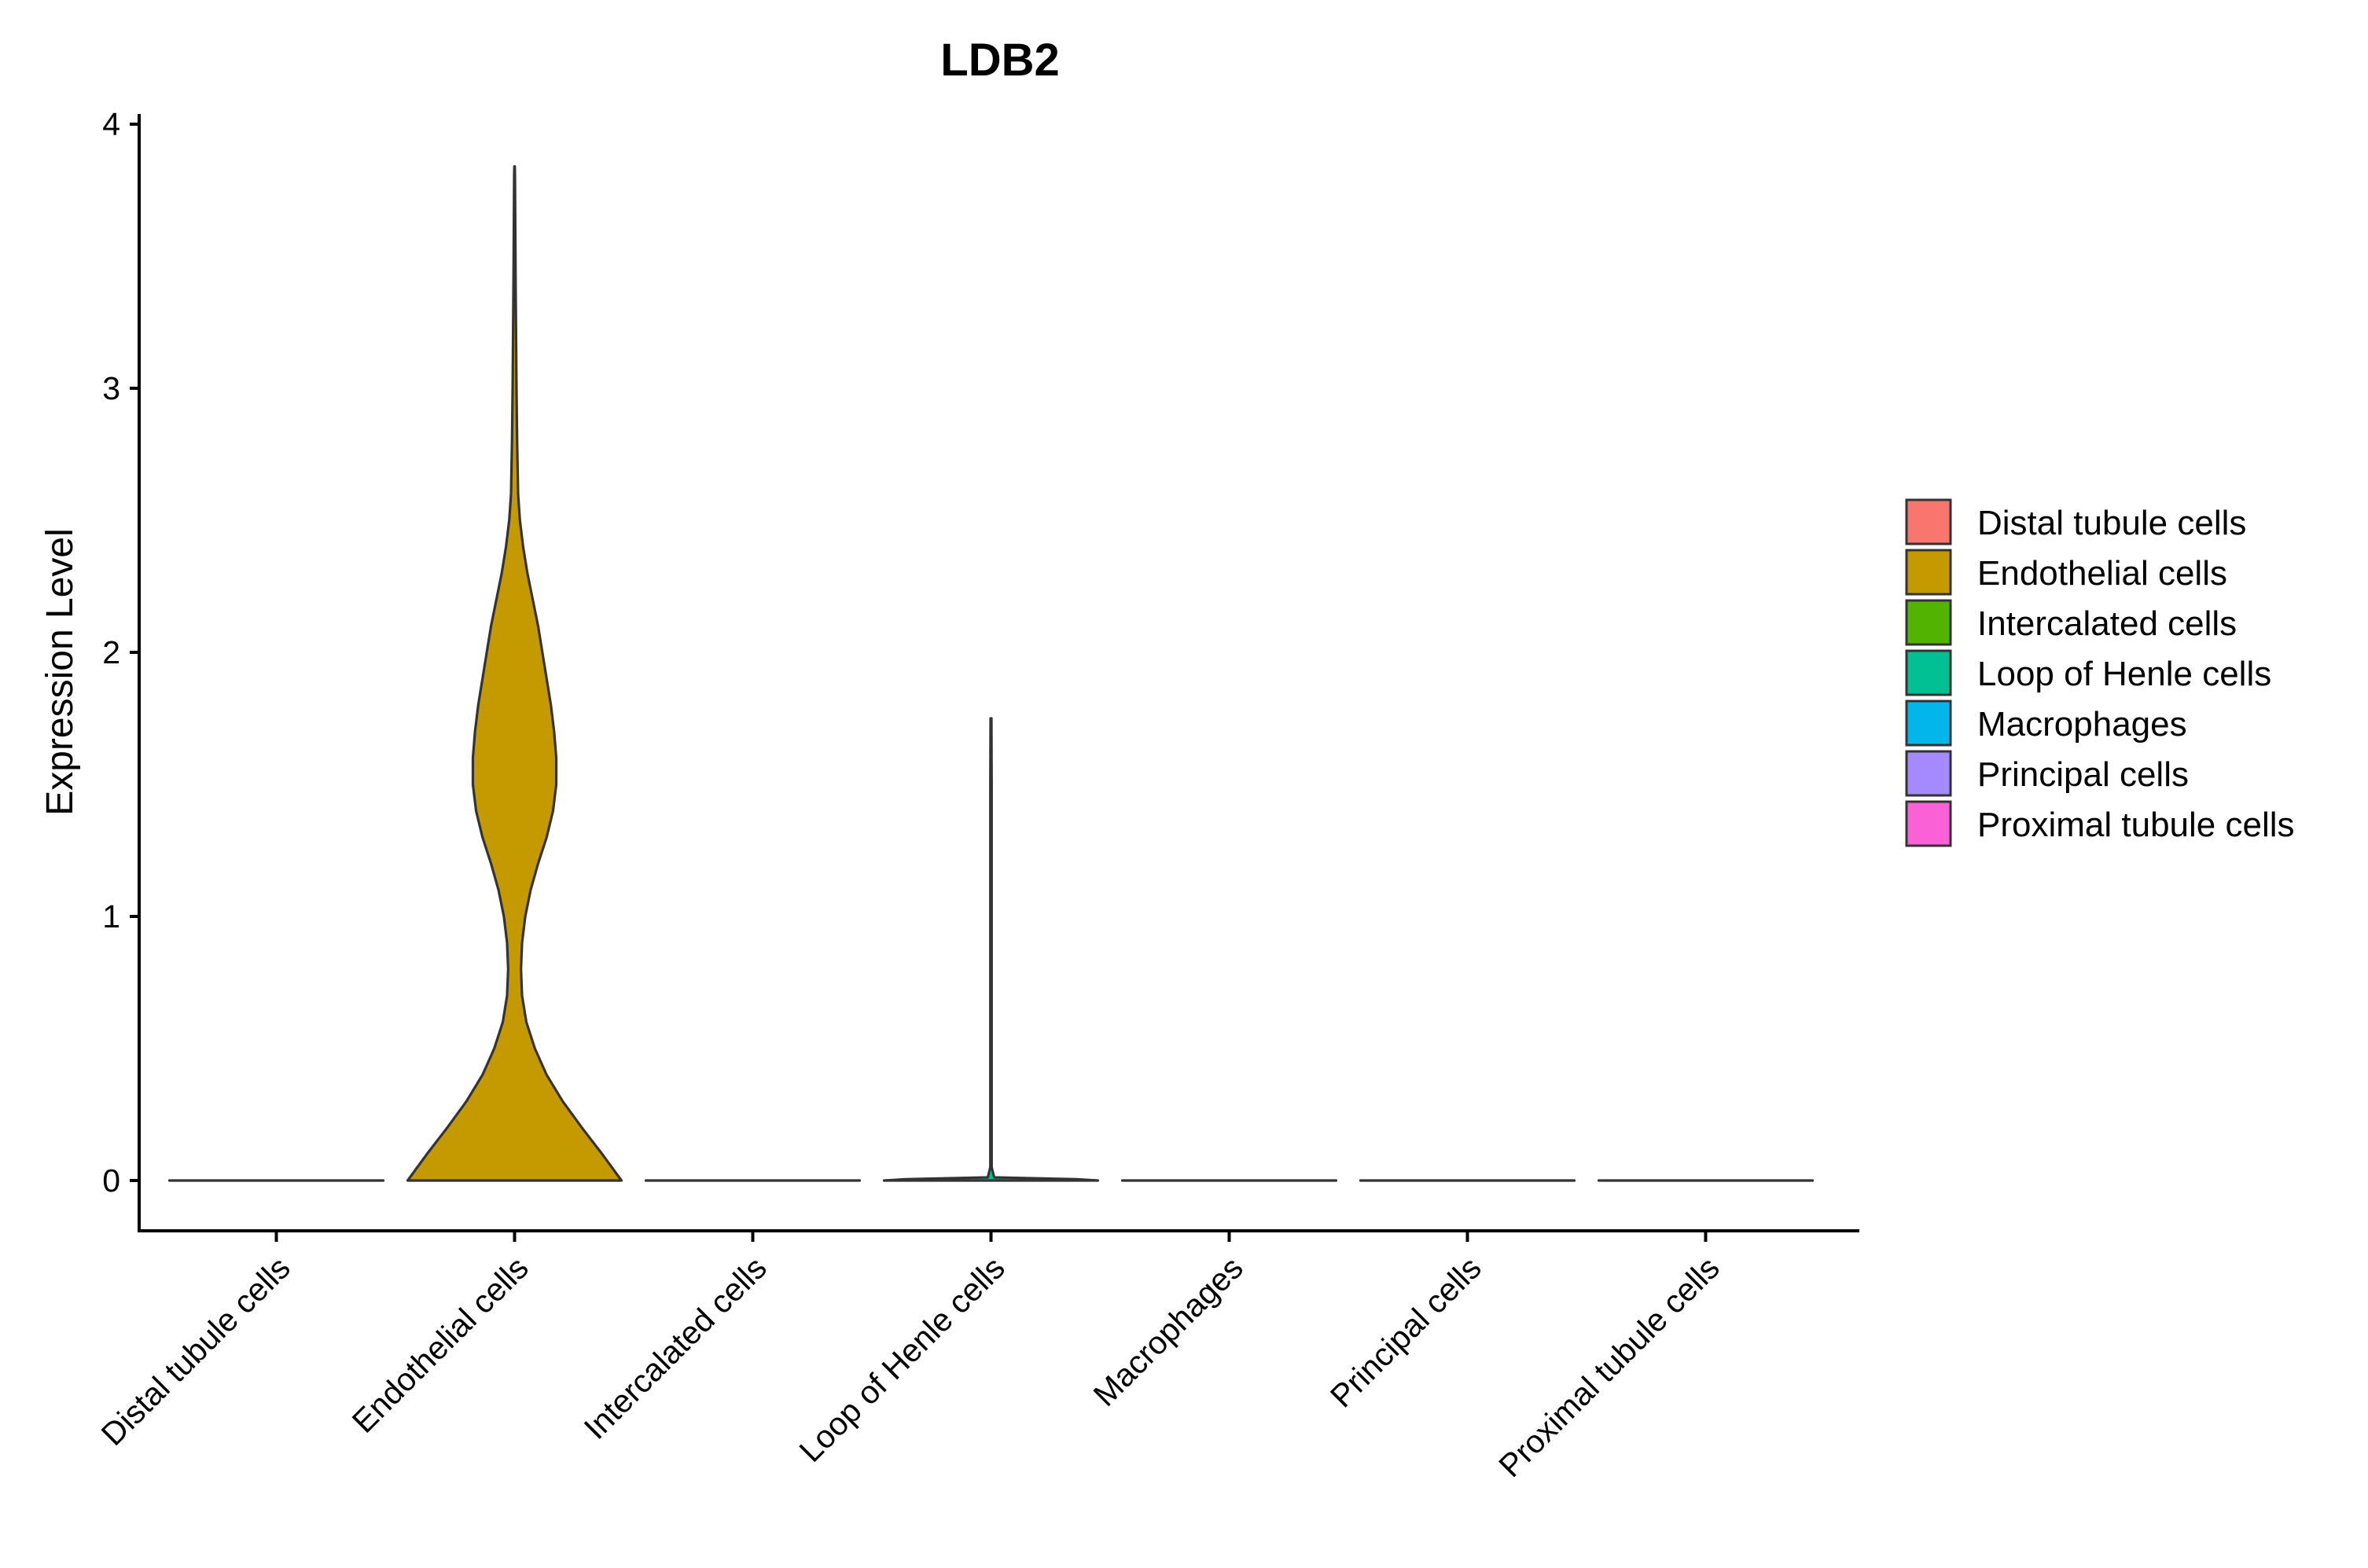  I want to click on x-tick-label: Proximal tubule cells, so click(1608, 1367).